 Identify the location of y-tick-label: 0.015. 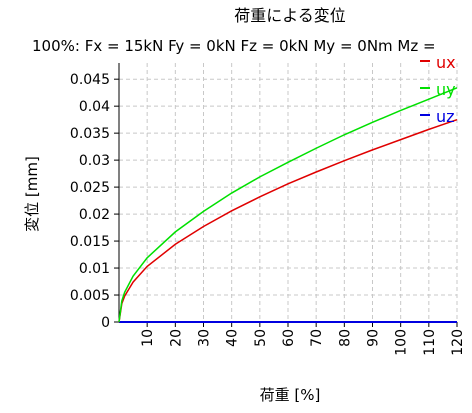
(90, 242).